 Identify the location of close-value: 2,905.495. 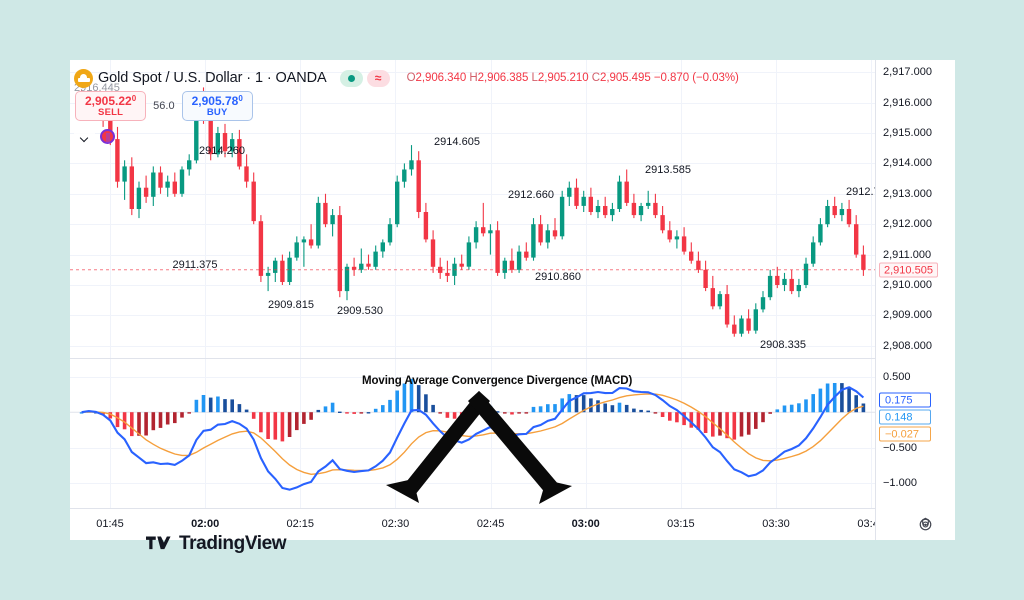
(625, 78).